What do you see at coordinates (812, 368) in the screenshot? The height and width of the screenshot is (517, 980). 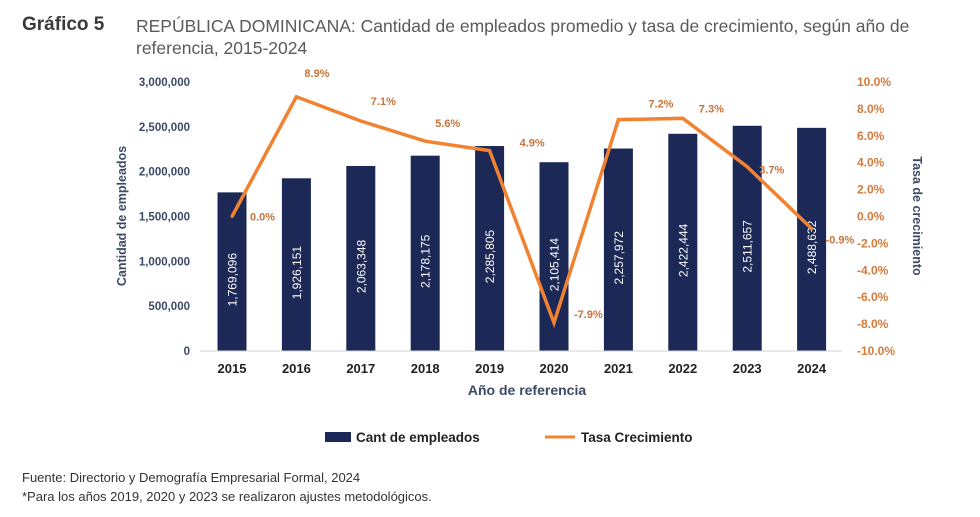 I see `x-tick-2024: 2024` at bounding box center [812, 368].